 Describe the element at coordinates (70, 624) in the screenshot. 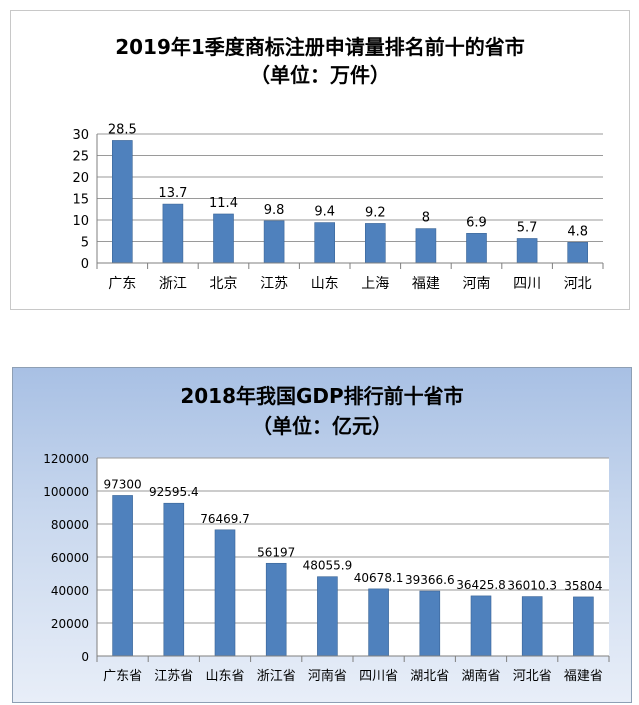

I see `y-tick-label: 20000` at that location.